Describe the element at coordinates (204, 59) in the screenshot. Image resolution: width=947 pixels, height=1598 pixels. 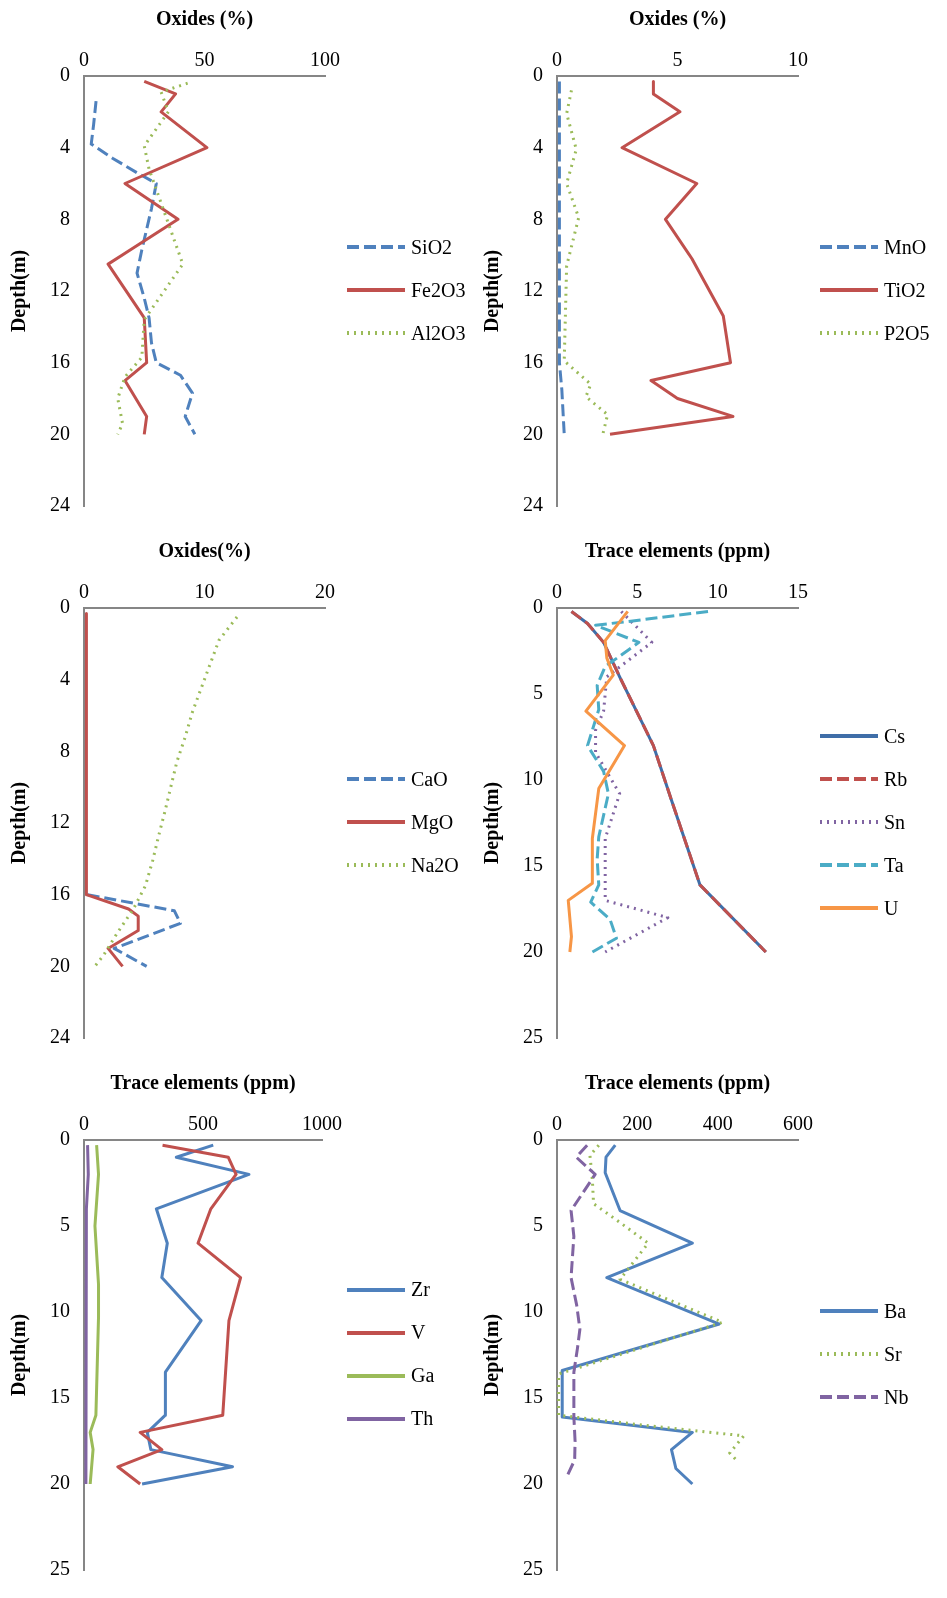
I see `x-tick-label: 50` at that location.